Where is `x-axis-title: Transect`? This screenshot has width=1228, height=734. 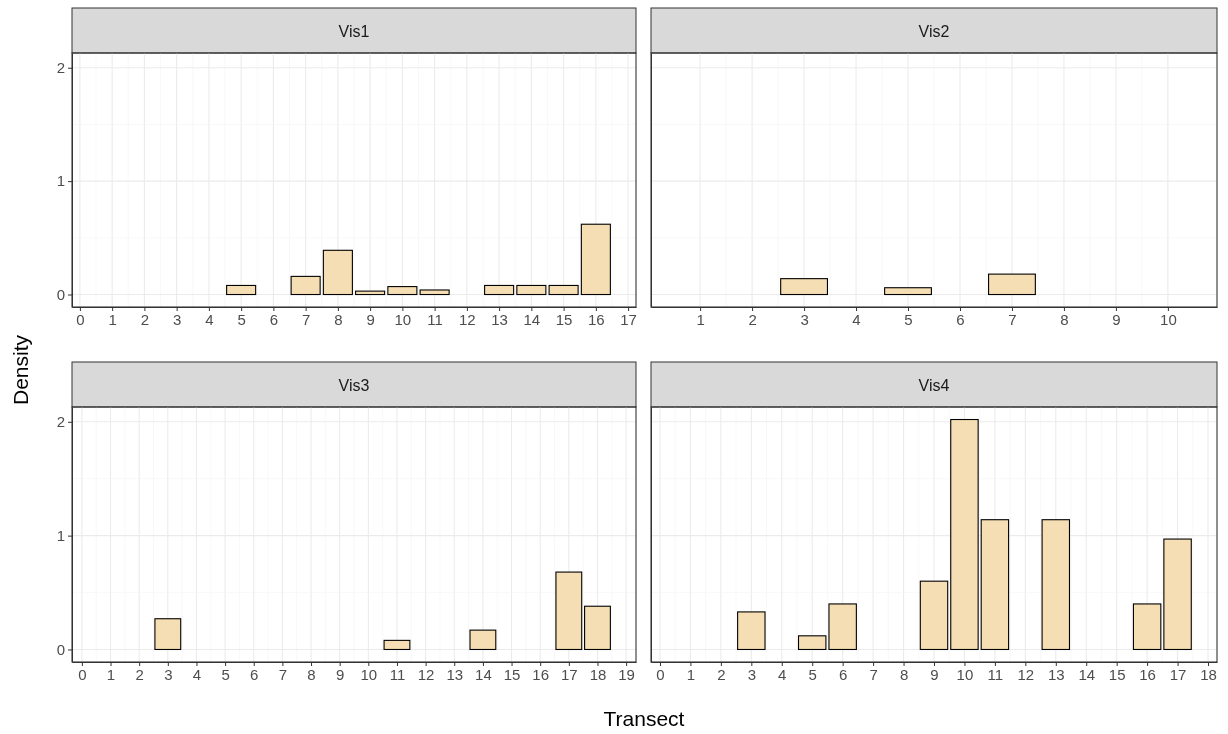 x-axis-title: Transect is located at coordinates (644, 718).